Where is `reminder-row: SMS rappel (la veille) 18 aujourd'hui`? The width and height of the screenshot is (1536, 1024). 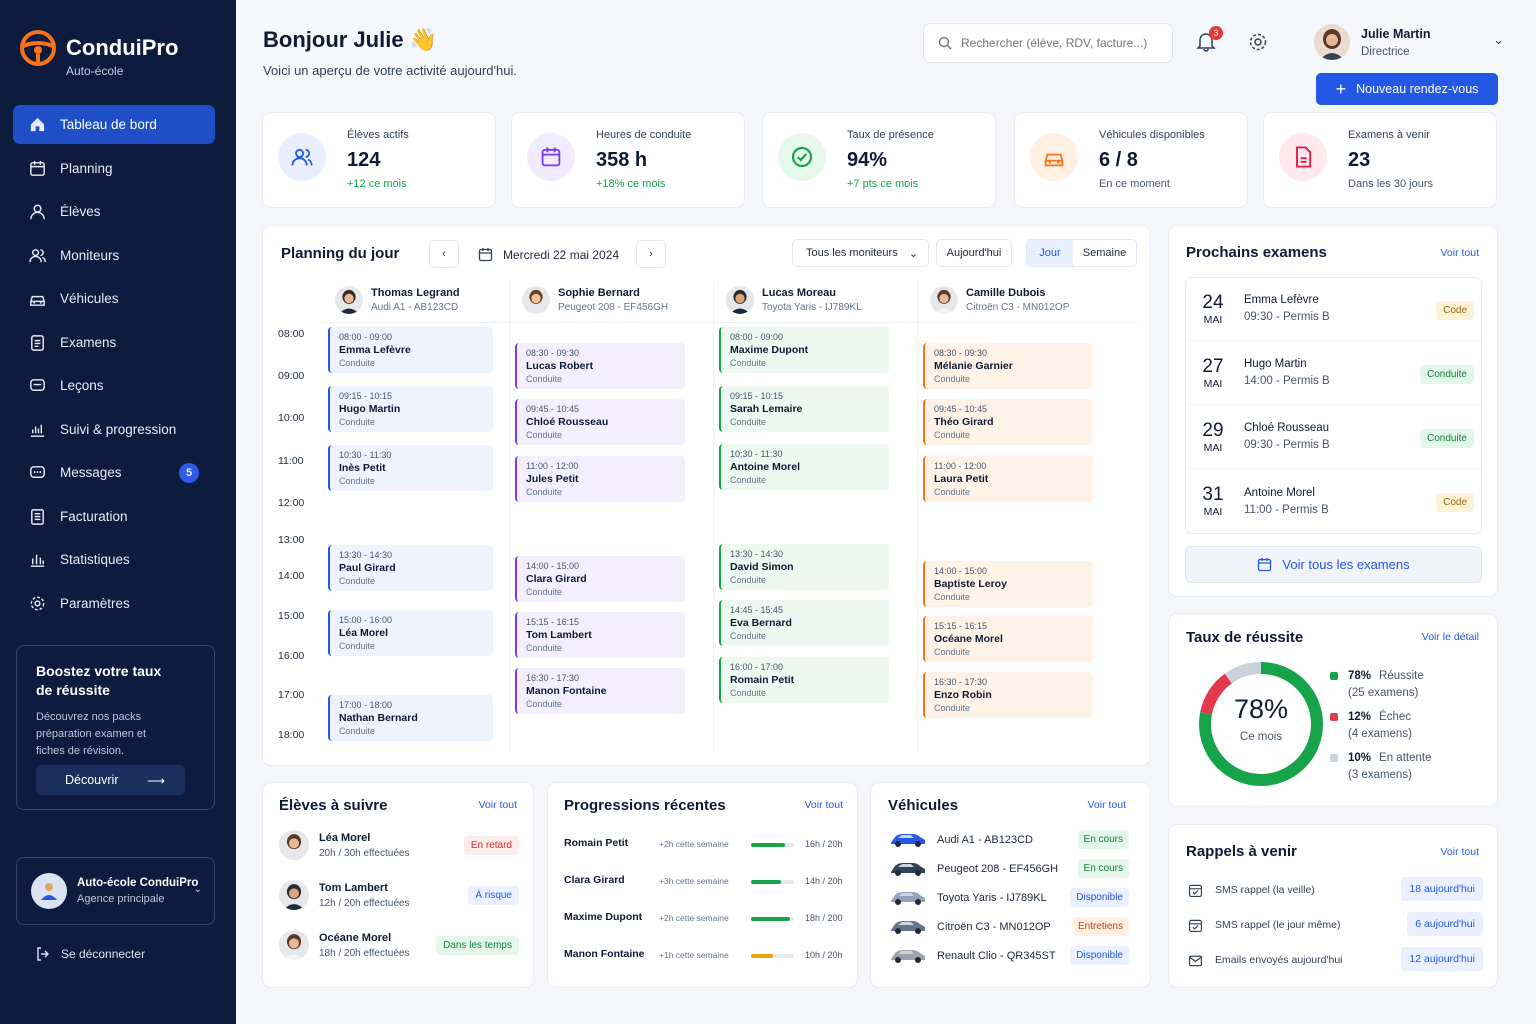
reminder-row: SMS rappel (la veille) 18 aujourd'hui is located at coordinates (1335, 890).